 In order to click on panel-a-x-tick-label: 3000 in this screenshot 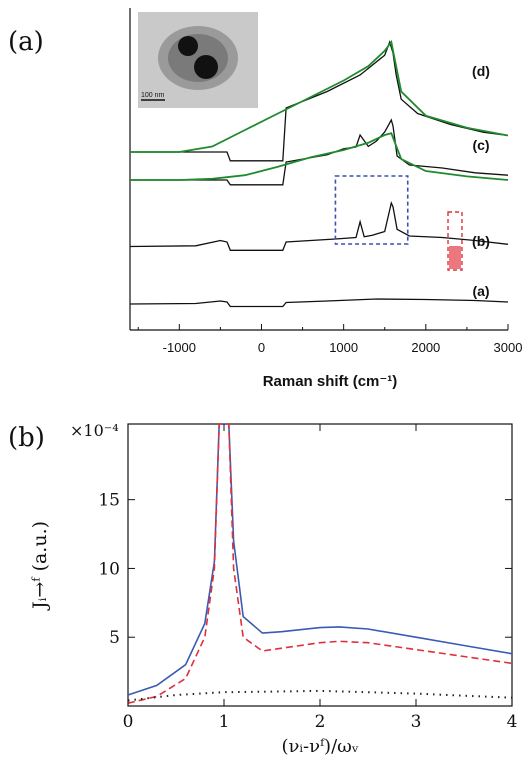, I will do `click(508, 347)`.